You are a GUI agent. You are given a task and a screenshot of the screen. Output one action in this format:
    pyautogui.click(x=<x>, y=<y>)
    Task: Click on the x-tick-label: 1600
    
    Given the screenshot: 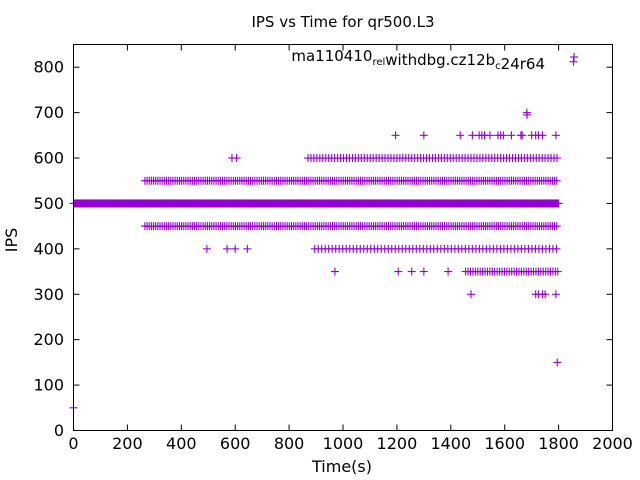 What is the action you would take?
    pyautogui.click(x=504, y=443)
    